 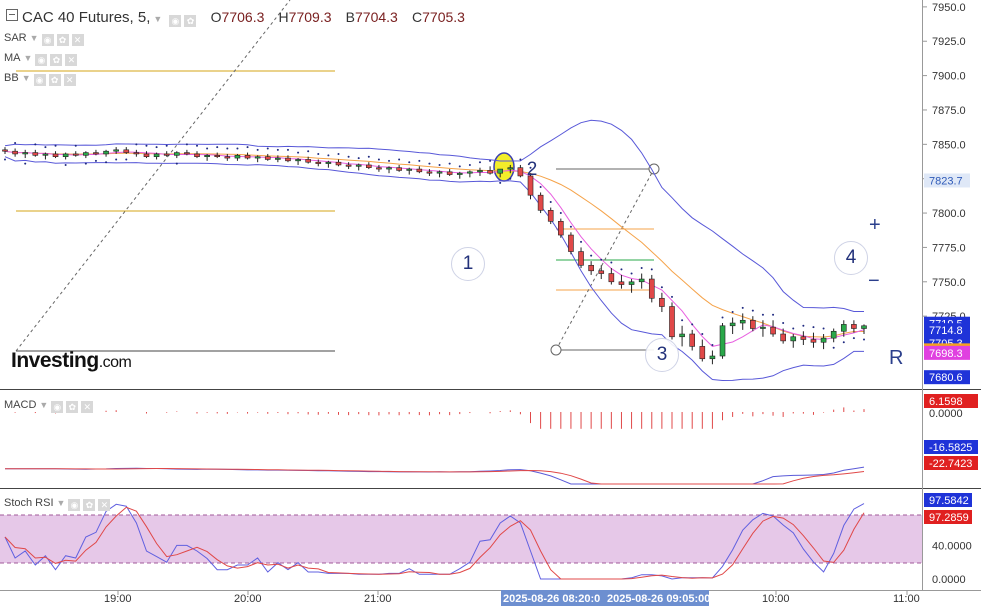 I want to click on wave-label-3: 3, so click(x=662, y=355).